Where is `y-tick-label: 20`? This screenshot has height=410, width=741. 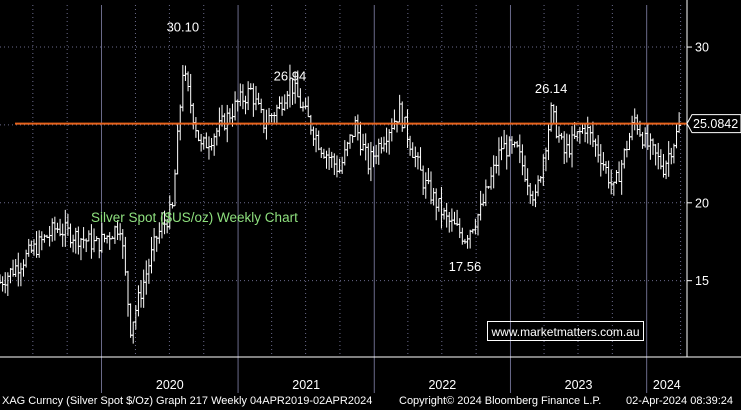 y-tick-label: 20 is located at coordinates (702, 203).